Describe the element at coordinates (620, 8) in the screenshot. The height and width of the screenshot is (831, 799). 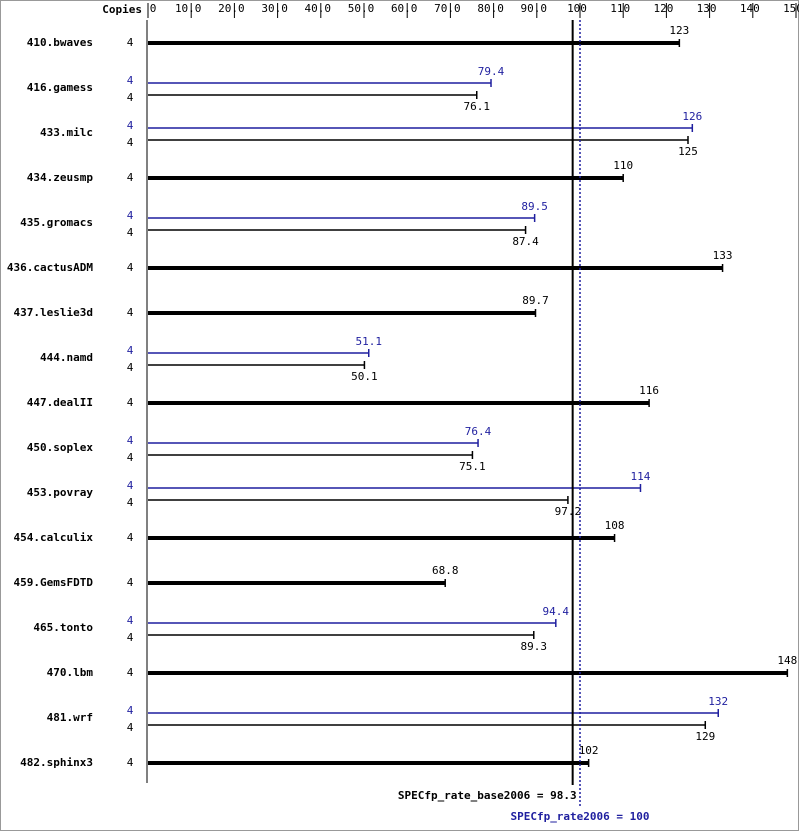
I see `x-tick-label: 110` at that location.